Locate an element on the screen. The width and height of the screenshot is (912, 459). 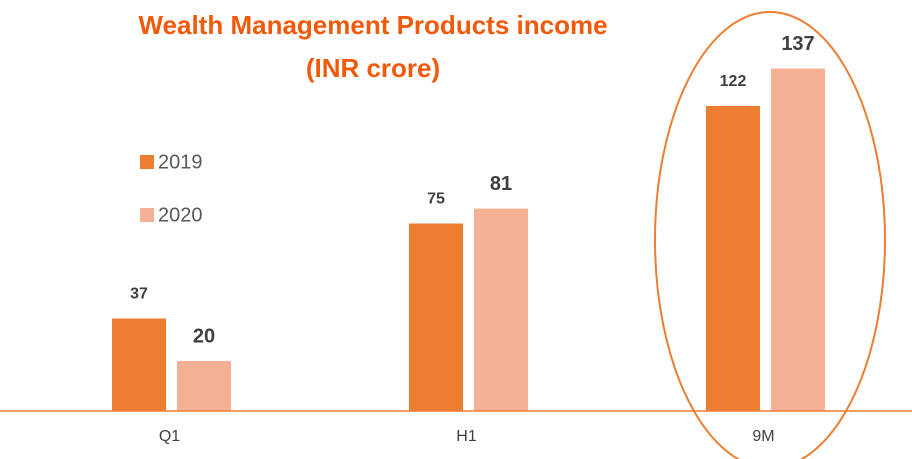
x-tick-label: H1 is located at coordinates (466, 436).